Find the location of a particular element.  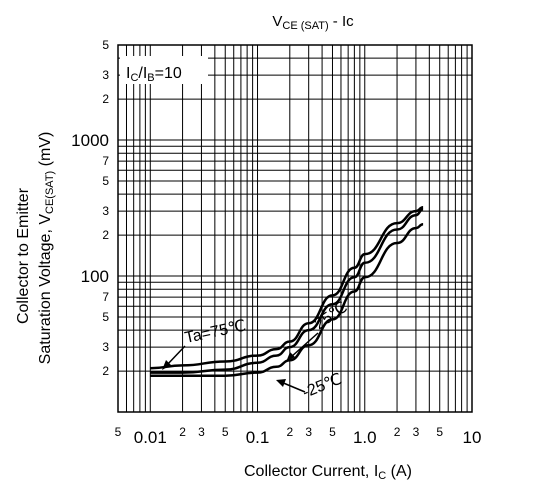

25c-arrowhead is located at coordinates (290, 357).